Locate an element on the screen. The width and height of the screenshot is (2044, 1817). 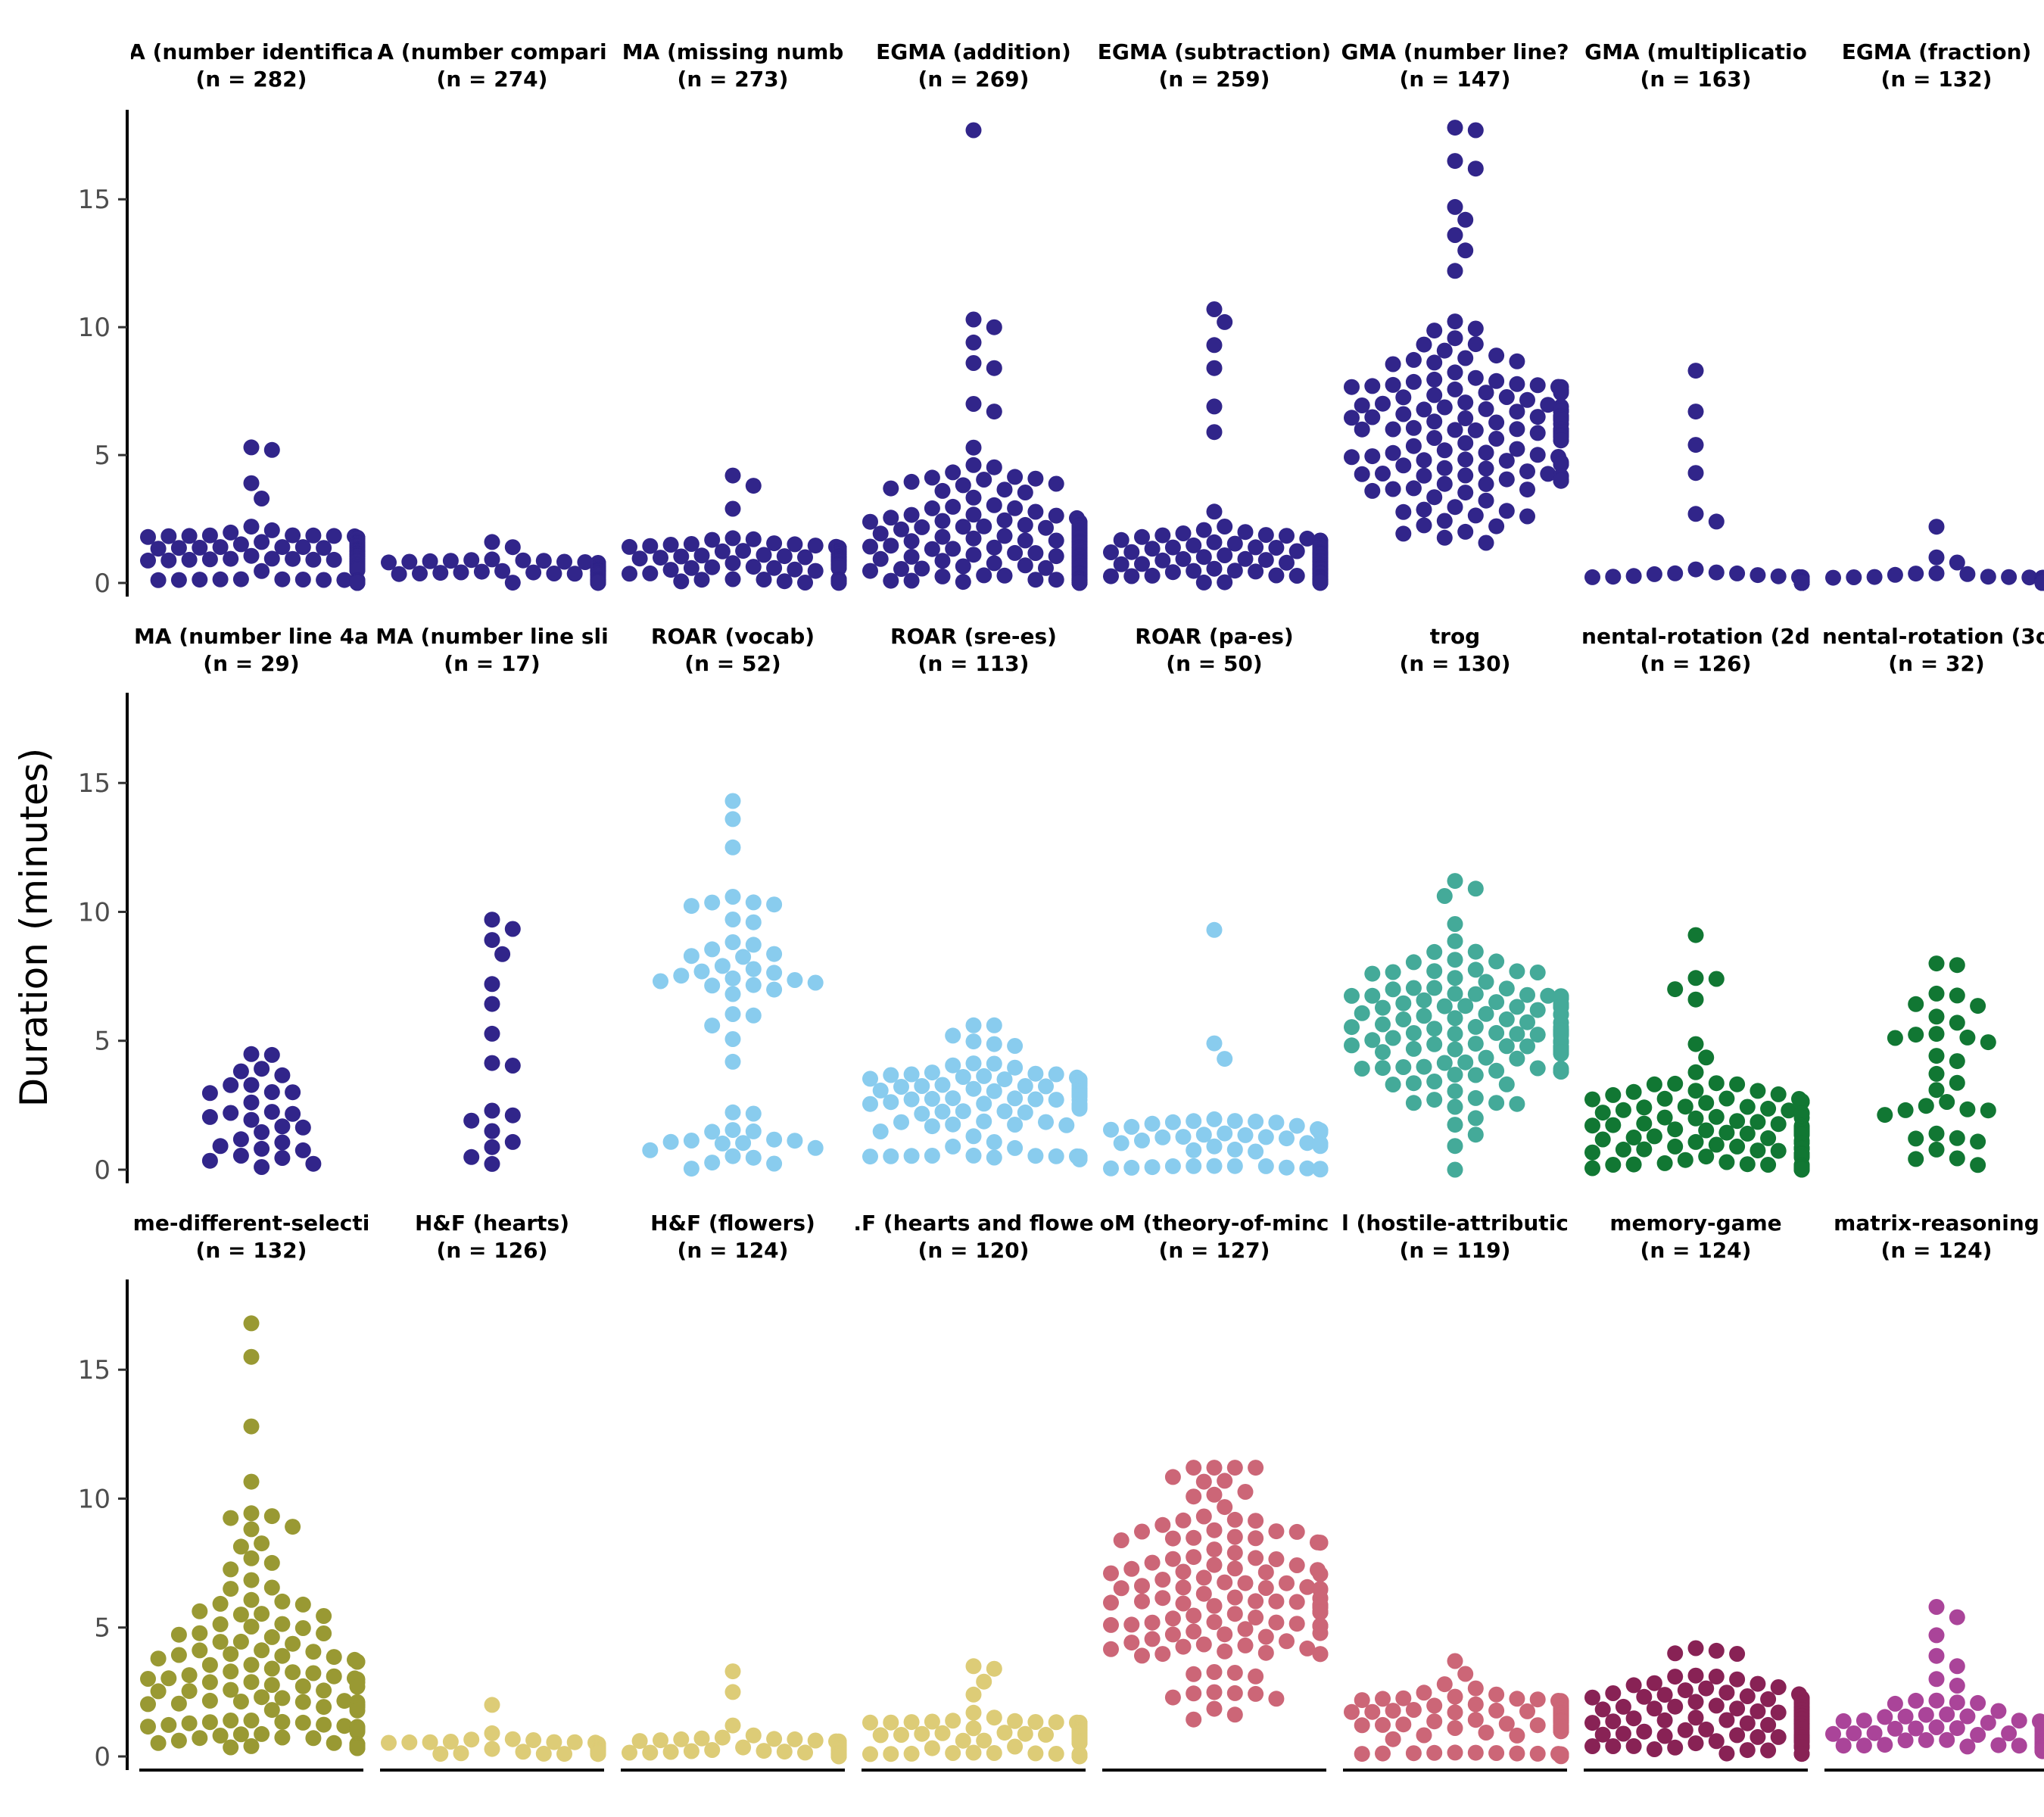
panel-title: GMA (multiplicatio is located at coordinates (1695, 52).